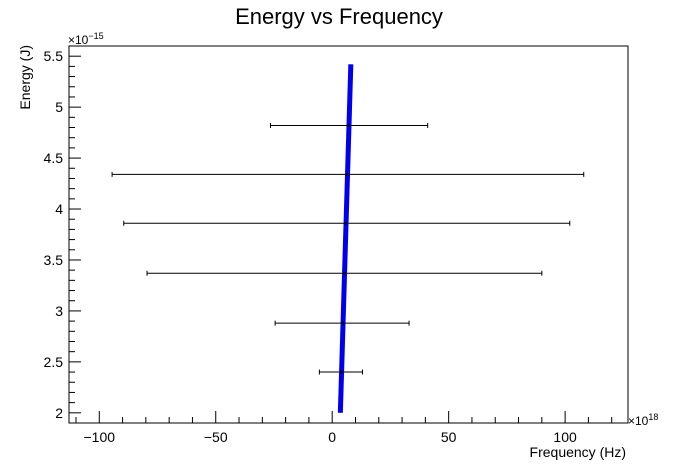 The image size is (696, 472). Describe the element at coordinates (78, 40) in the screenshot. I see `y-multiplier-base: ×10` at that location.